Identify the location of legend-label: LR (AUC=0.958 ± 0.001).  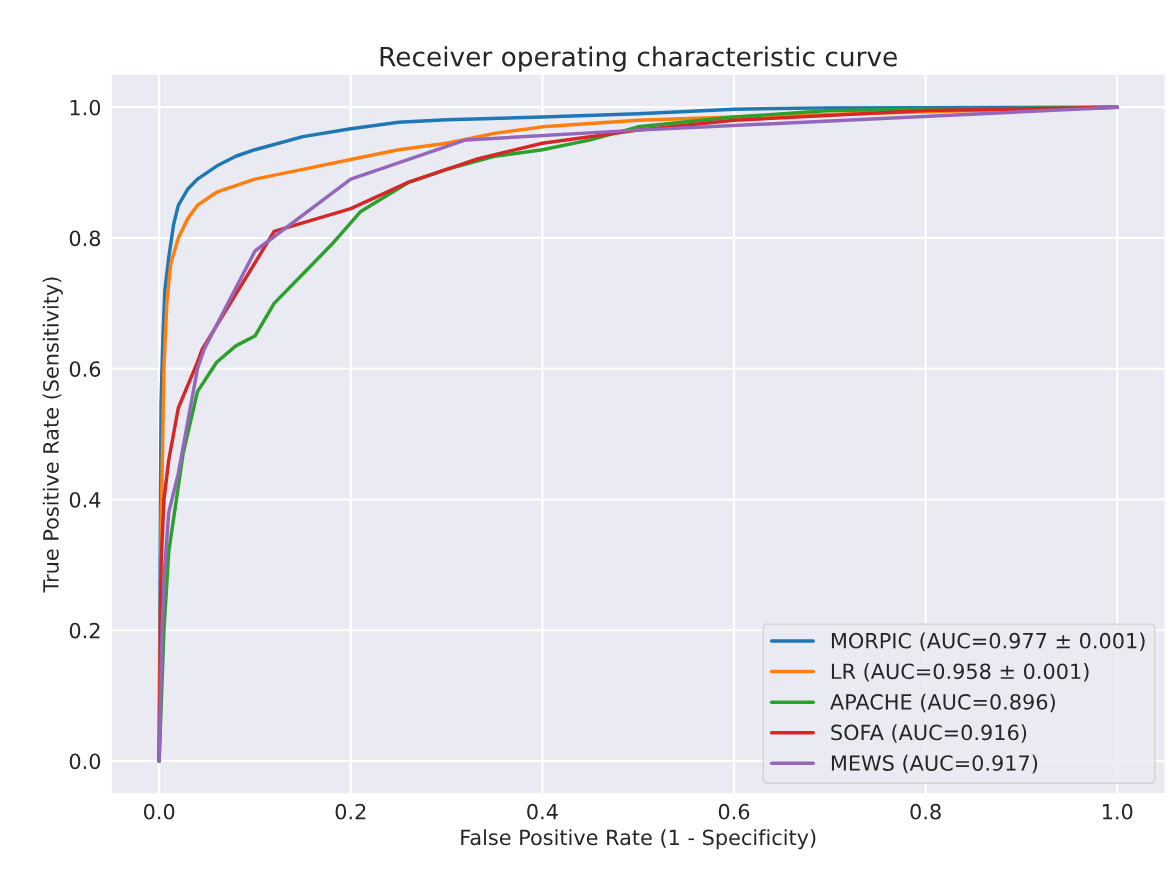
(960, 672).